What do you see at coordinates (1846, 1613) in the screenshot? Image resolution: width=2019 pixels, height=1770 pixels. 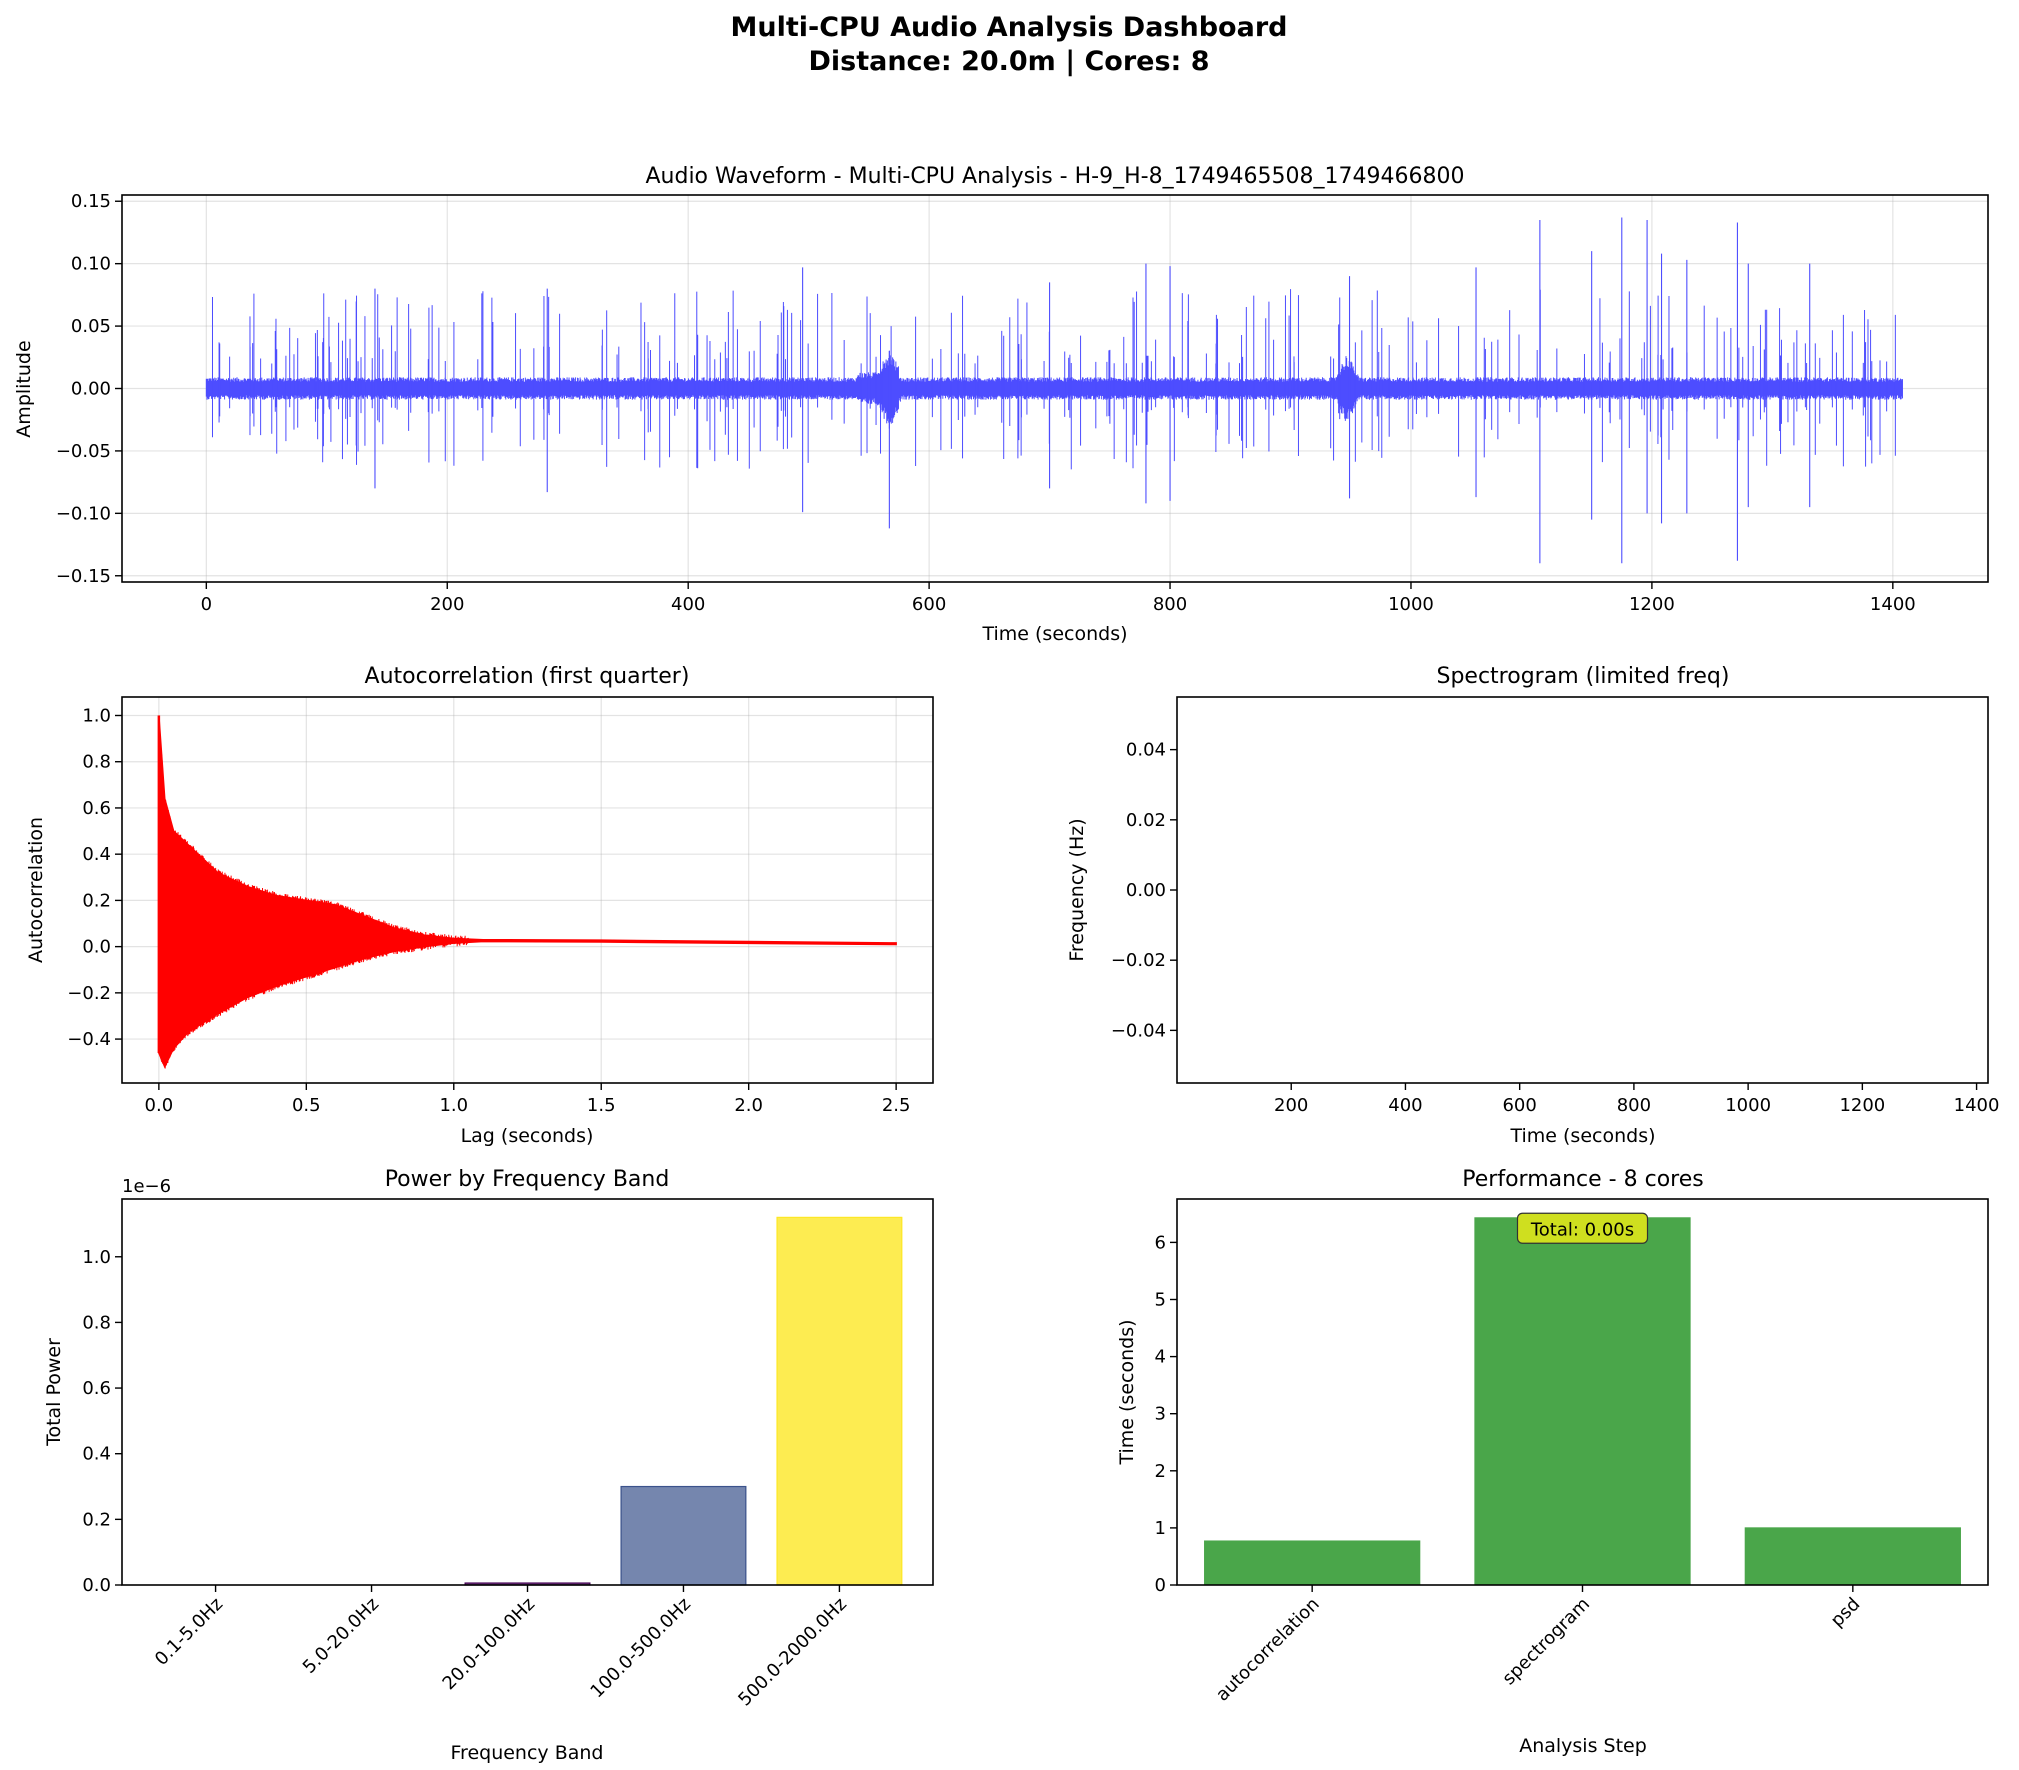 I see `perf-xtick-label: psd` at bounding box center [1846, 1613].